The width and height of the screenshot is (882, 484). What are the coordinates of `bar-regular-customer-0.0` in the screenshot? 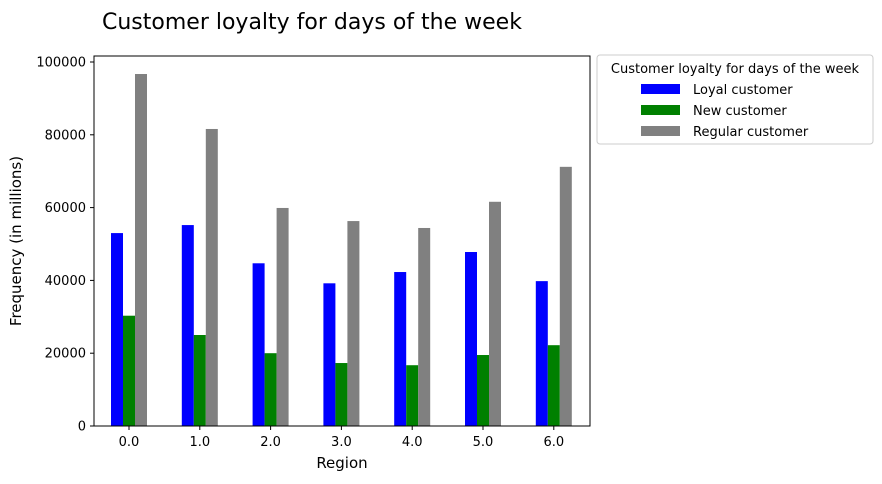 It's located at (141, 250).